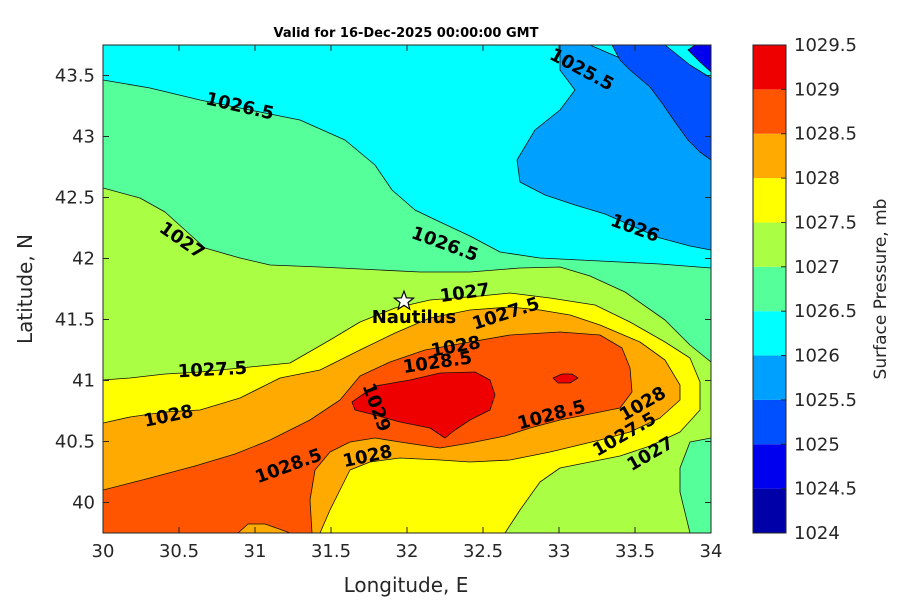 The image size is (900, 600). I want to click on band-1029-small, so click(565, 378).